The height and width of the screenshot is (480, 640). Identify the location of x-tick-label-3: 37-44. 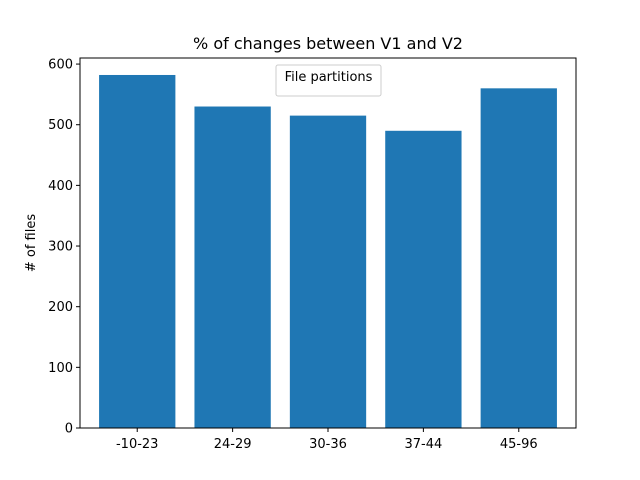
(423, 444).